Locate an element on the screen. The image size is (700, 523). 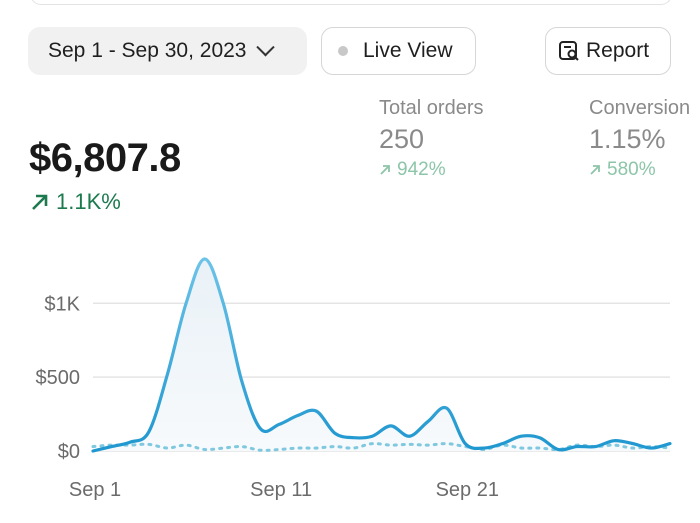
conversion-label: Conversion is located at coordinates (640, 108).